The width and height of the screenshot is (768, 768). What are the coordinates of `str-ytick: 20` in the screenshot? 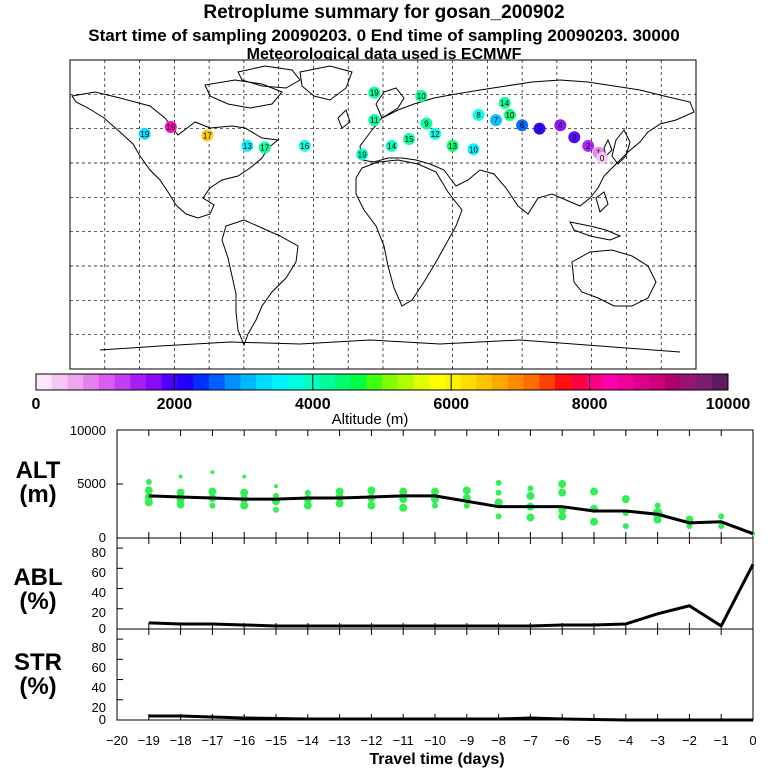 It's located at (99, 707).